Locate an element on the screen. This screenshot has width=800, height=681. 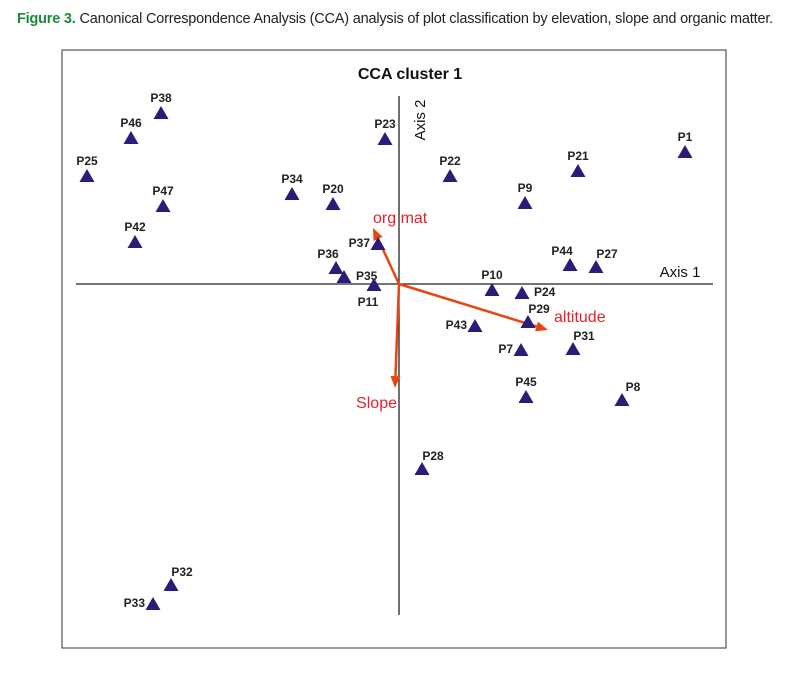
point-P35: P35 is located at coordinates (357, 276).